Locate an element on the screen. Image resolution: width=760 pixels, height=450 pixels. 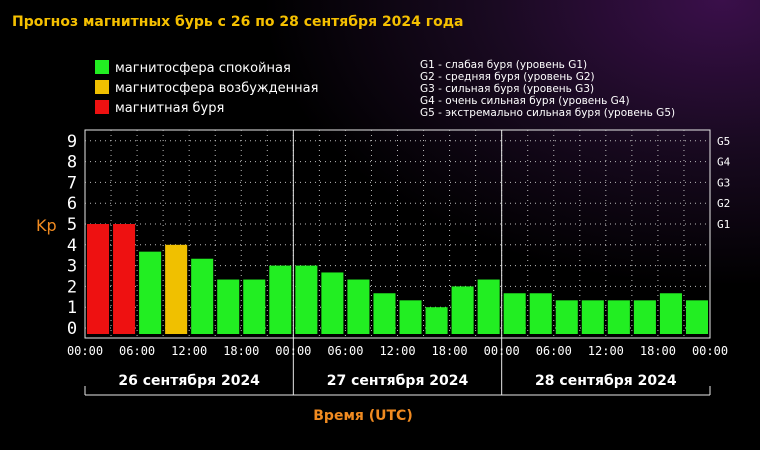
y-tick-label: 6 is located at coordinates (72, 204).